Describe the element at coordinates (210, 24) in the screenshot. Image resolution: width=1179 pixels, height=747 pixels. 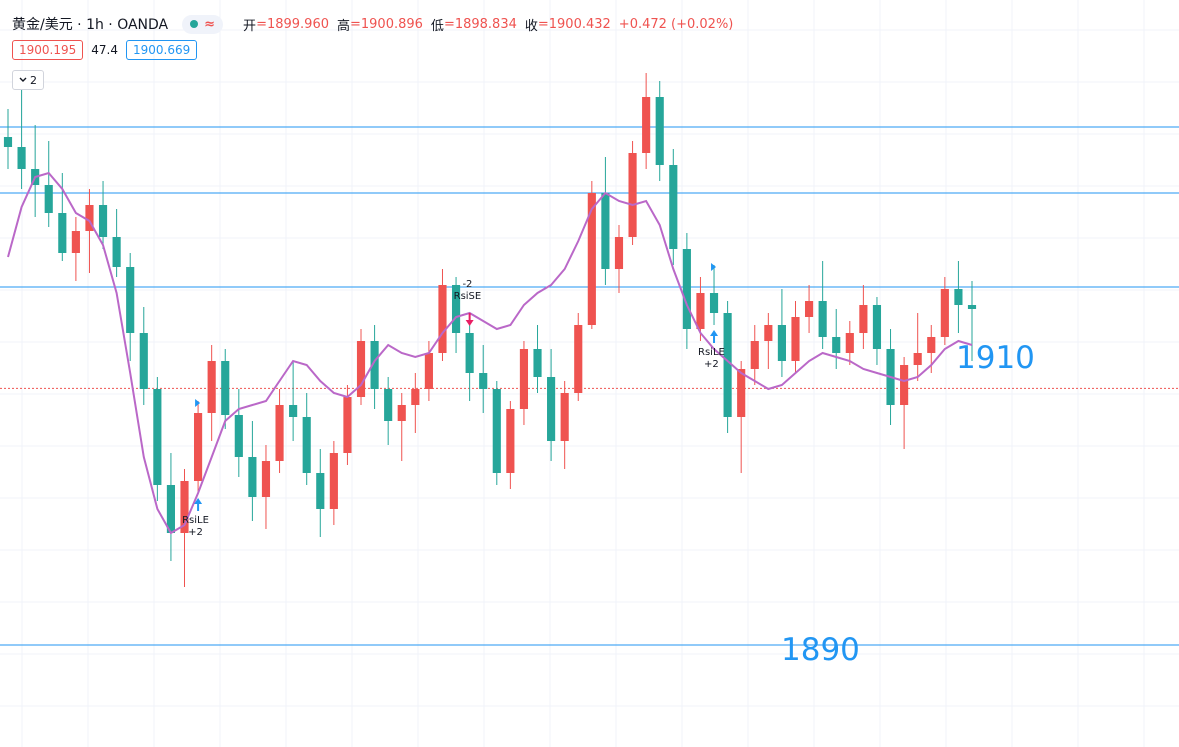
I see `wave-icon: ≈` at that location.